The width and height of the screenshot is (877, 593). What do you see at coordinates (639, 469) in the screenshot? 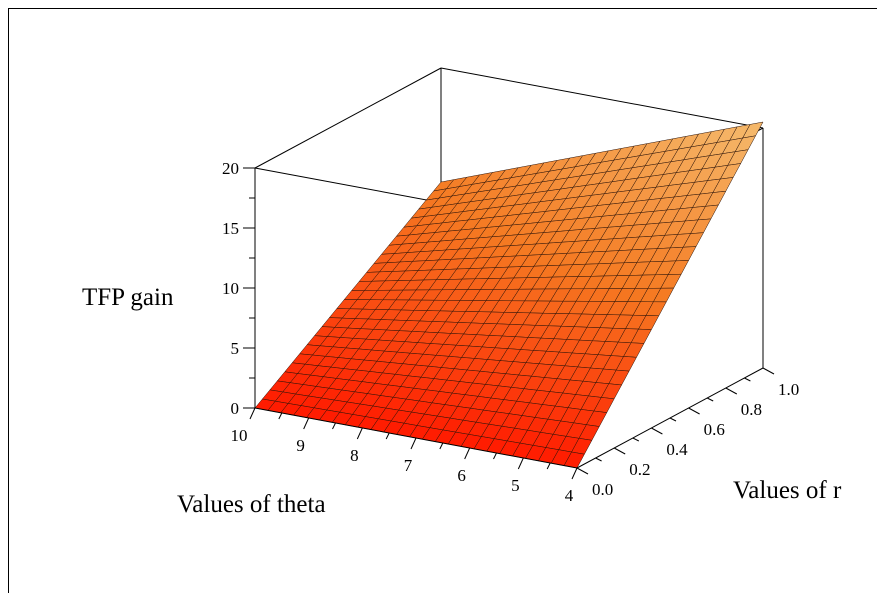
I see `r-tick-label: 0.2` at bounding box center [639, 469].